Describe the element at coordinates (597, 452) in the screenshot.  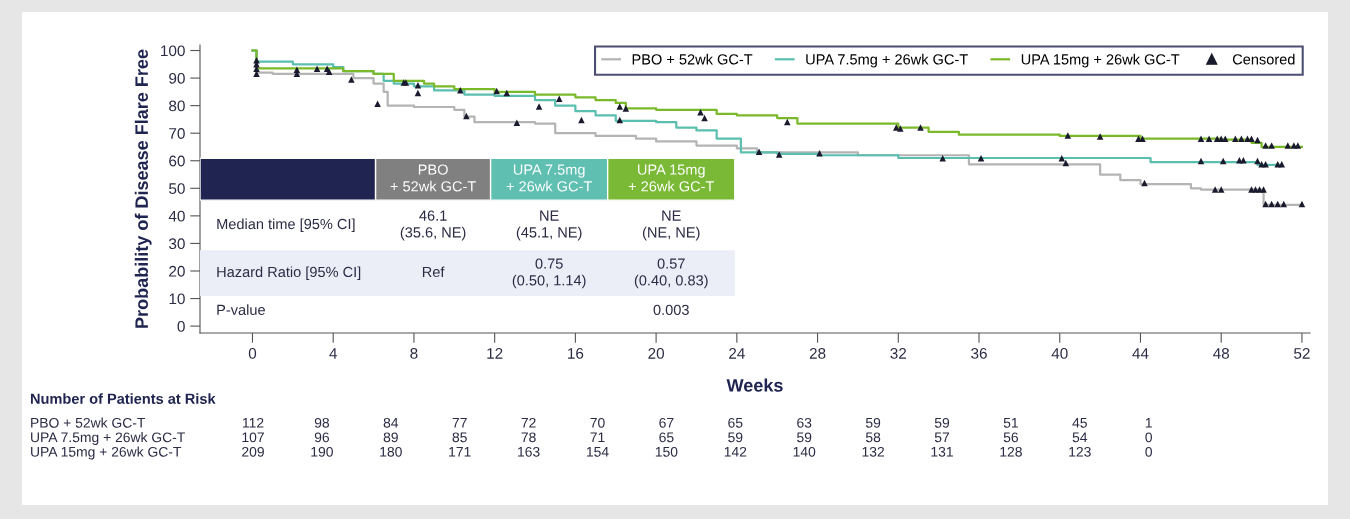
I see `text: 154` at that location.